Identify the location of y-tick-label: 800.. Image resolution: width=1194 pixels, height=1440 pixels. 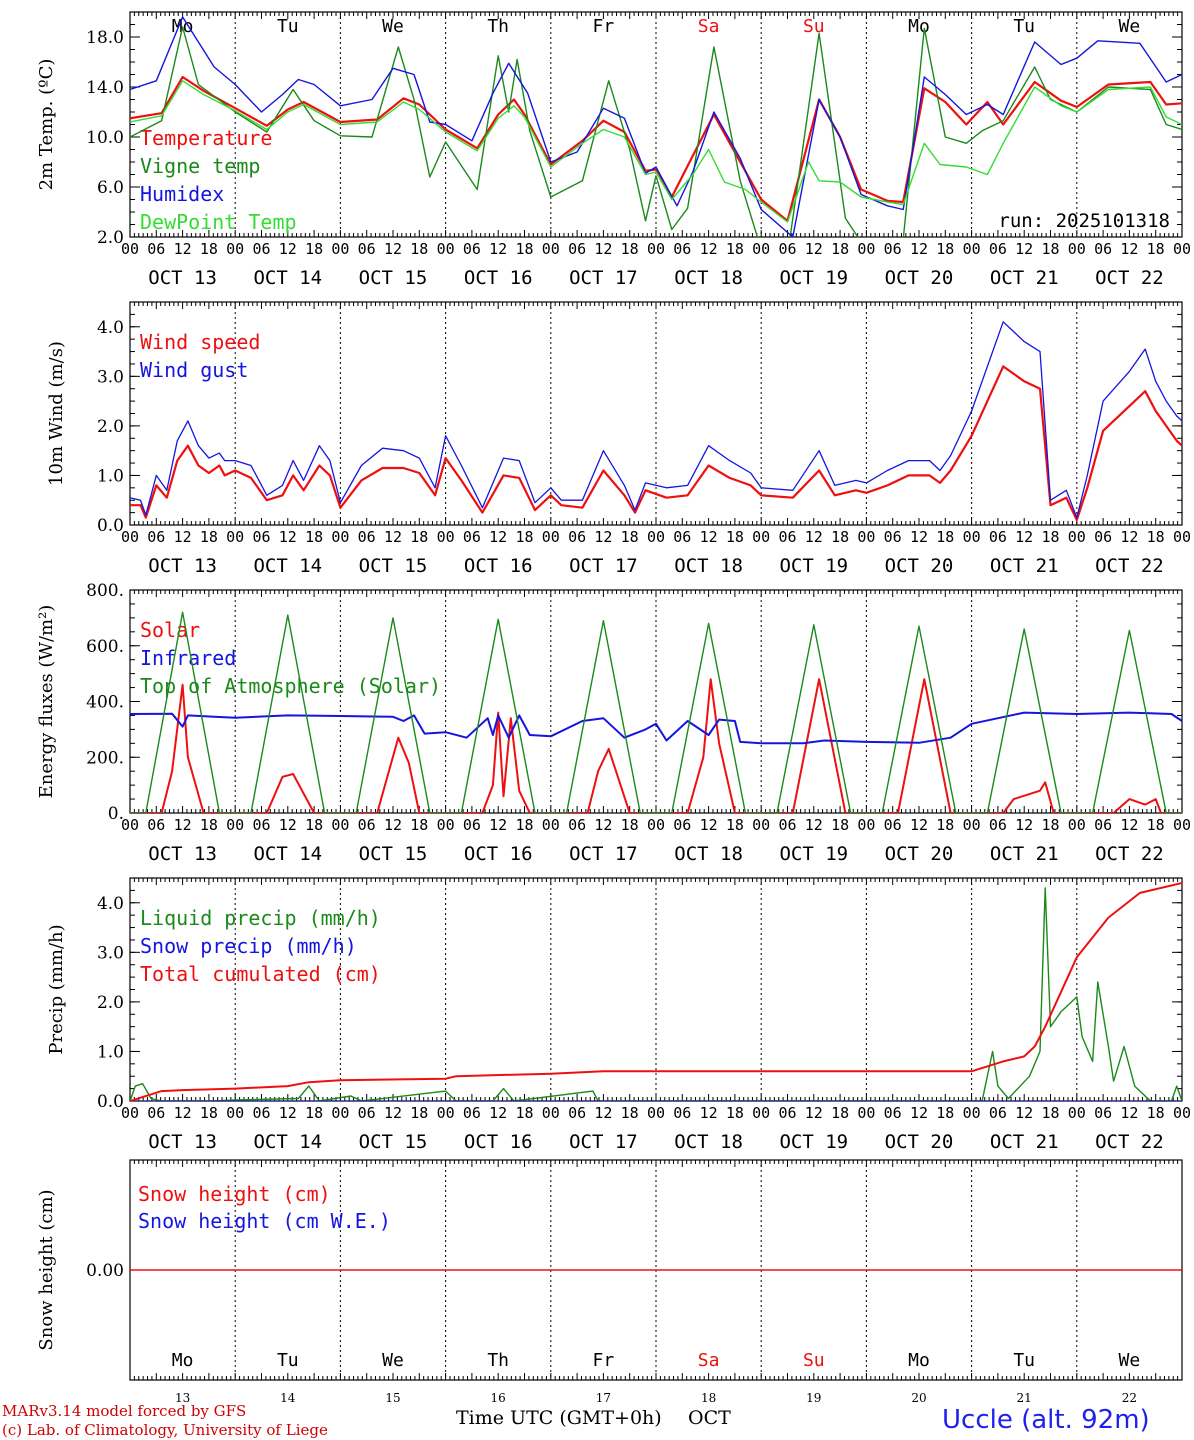
(105, 591).